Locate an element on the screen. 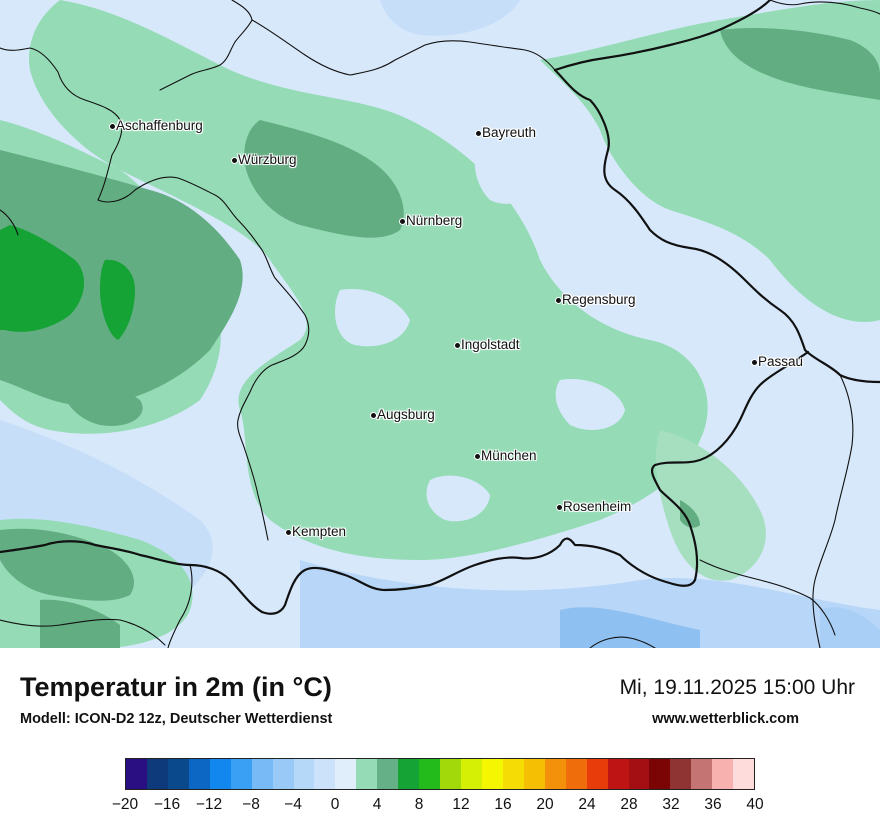 Image resolution: width=880 pixels, height=830 pixels. city-label: Bayreuth is located at coordinates (505, 132).